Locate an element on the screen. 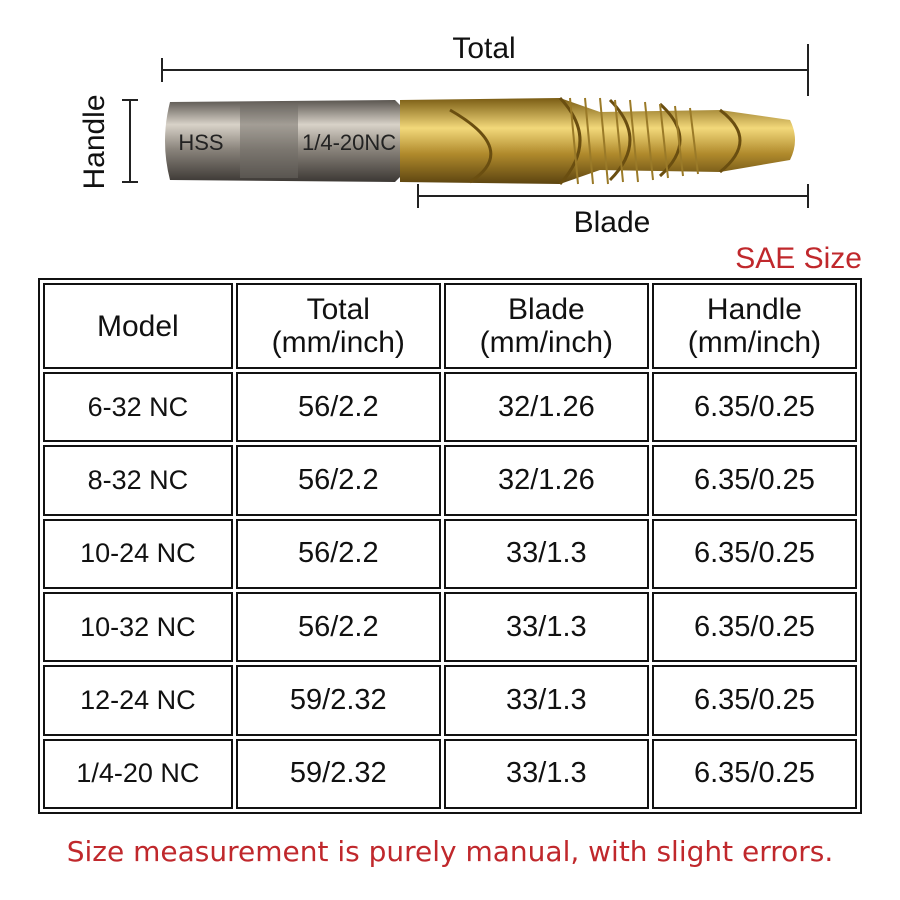 The width and height of the screenshot is (900, 900). shank-marking: HSS is located at coordinates (200, 142).